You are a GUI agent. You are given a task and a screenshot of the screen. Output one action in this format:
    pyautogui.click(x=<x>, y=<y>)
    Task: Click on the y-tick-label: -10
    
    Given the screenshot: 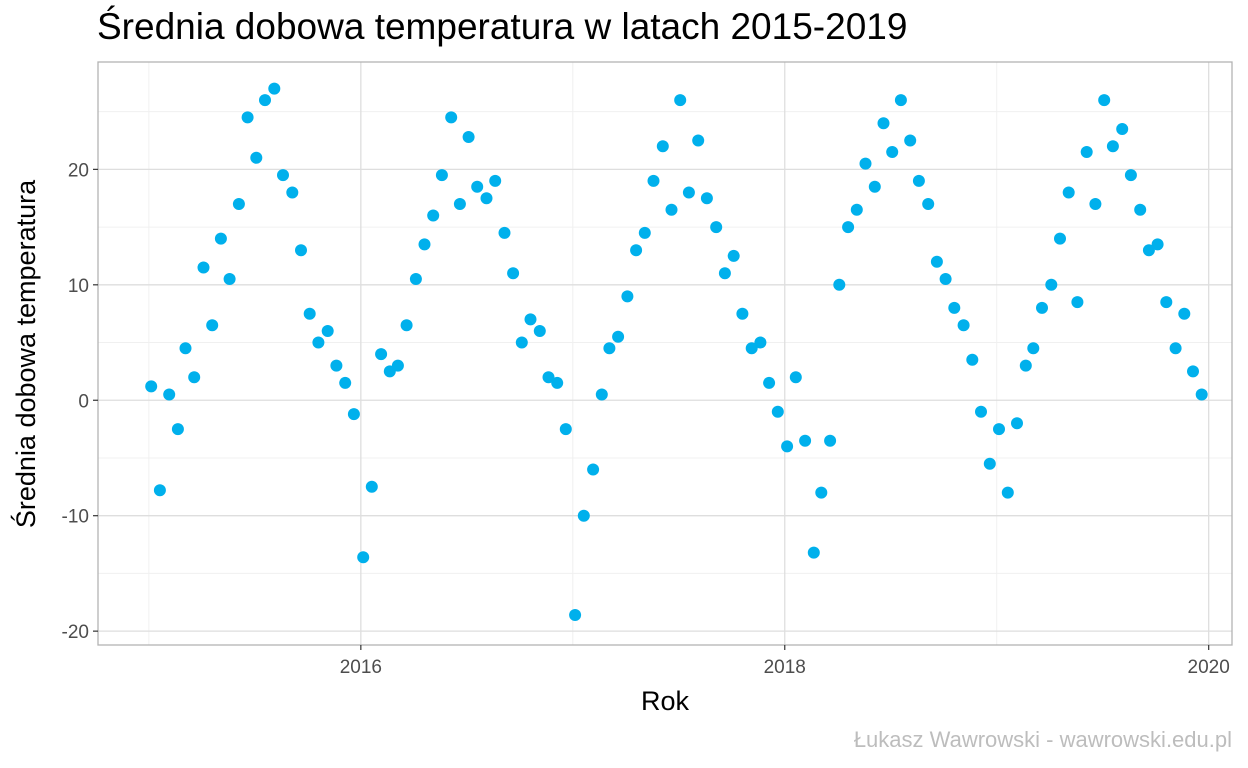 What is the action you would take?
    pyautogui.click(x=75, y=517)
    